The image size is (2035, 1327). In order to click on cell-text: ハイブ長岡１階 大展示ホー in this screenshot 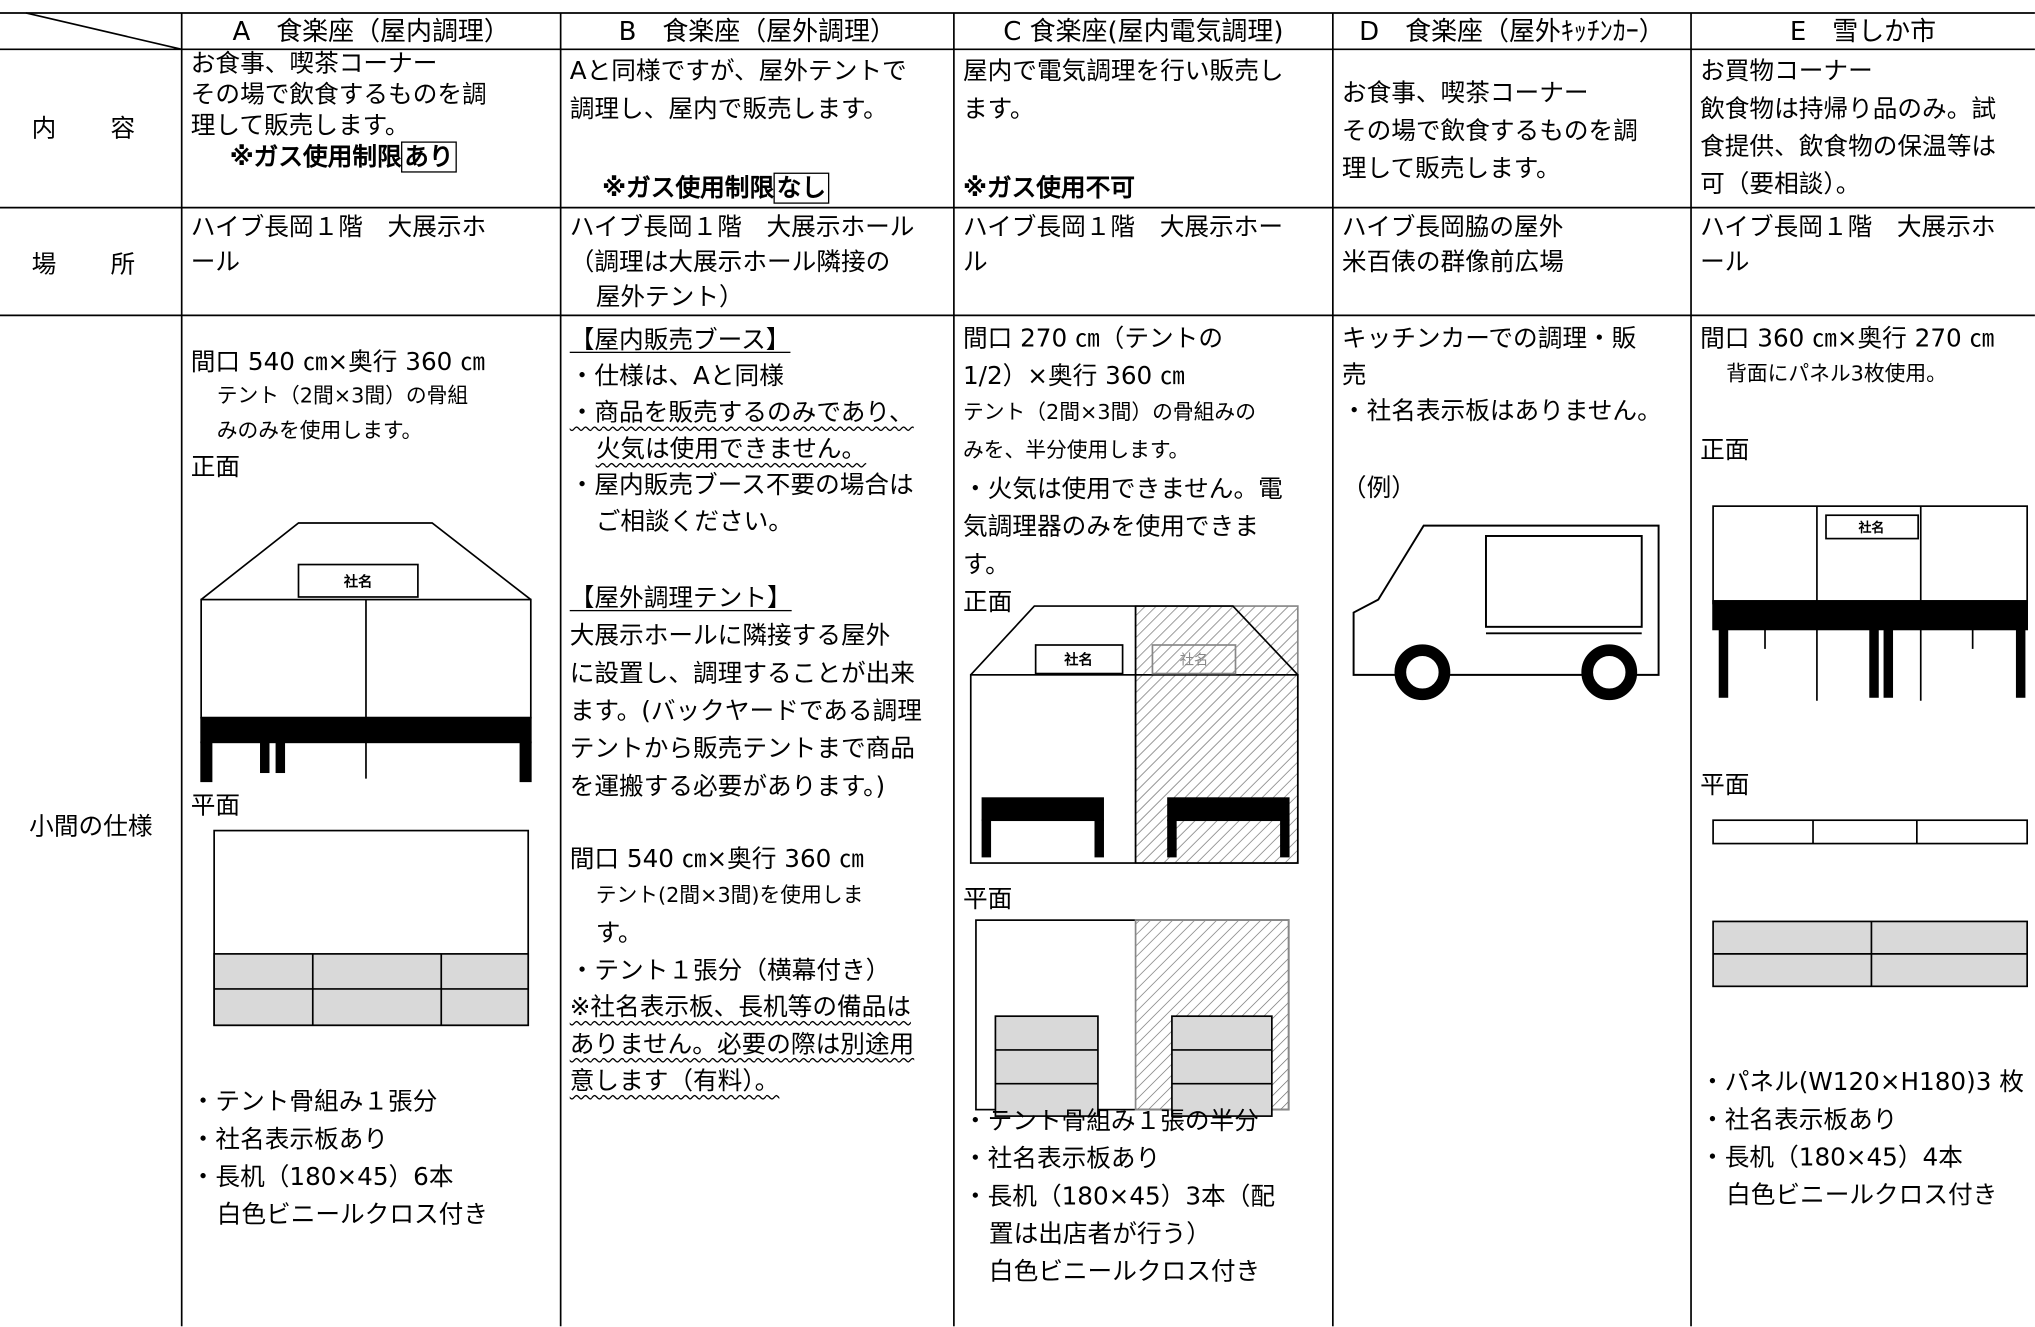, I will do `click(1123, 227)`.